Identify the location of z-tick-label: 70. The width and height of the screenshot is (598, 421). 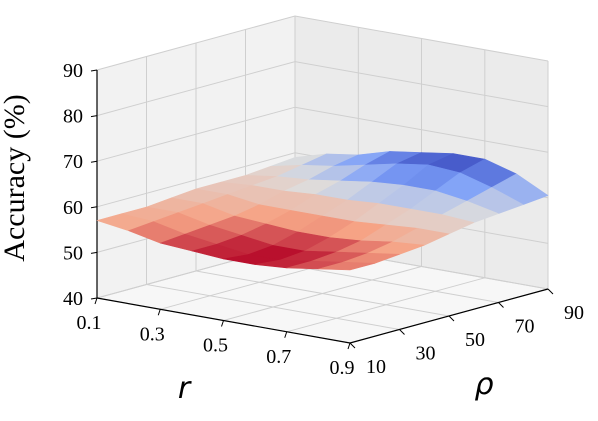
(73, 162).